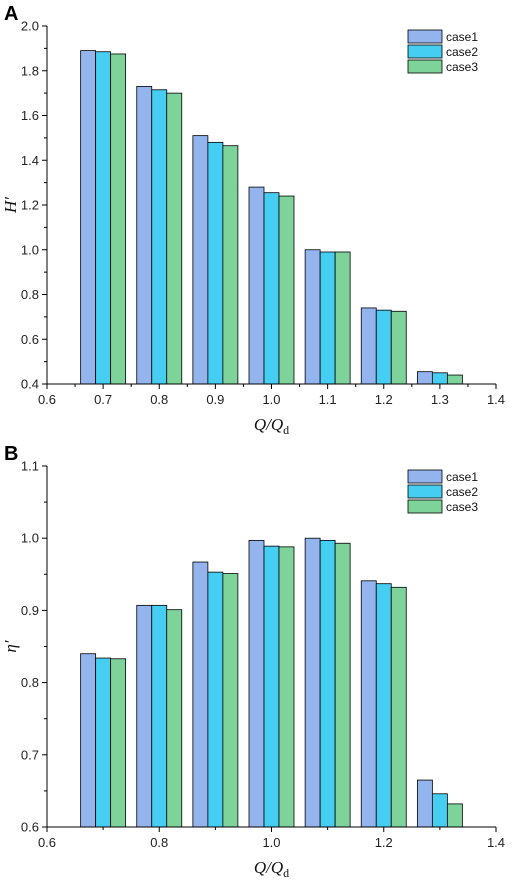 The width and height of the screenshot is (512, 887). I want to click on y-tick-label: 2.0, so click(30, 26).